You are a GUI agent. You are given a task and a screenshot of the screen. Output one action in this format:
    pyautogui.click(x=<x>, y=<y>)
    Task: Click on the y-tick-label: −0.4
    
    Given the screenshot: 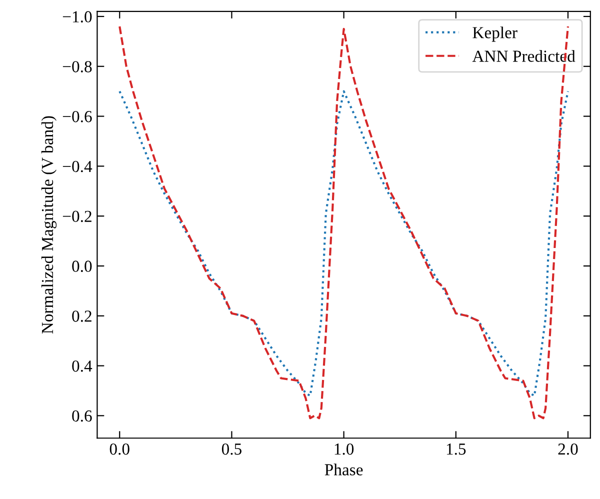 What is the action you would take?
    pyautogui.click(x=77, y=166)
    